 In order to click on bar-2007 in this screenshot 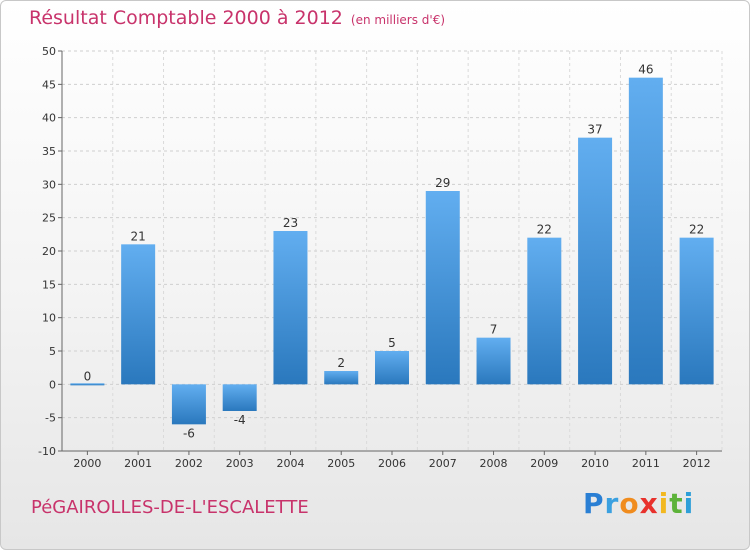, I will do `click(442, 288)`.